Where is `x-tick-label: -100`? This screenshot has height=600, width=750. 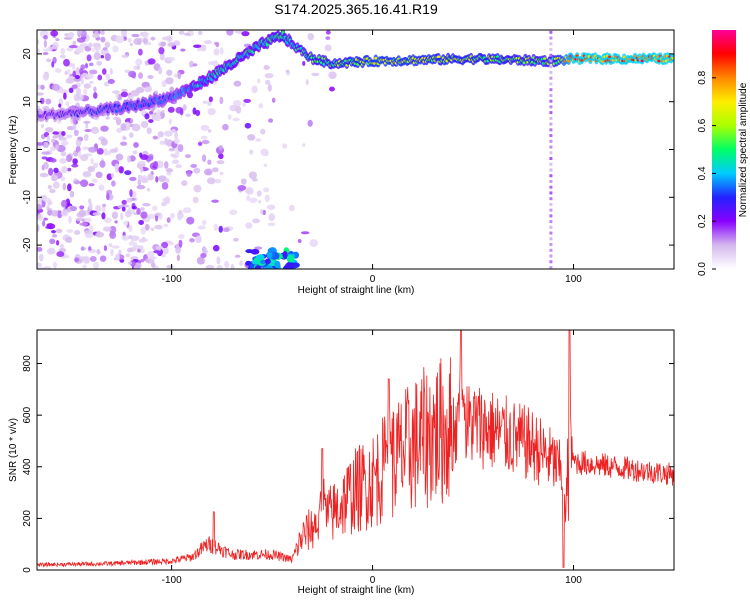
x-tick-label: -100 is located at coordinates (172, 580).